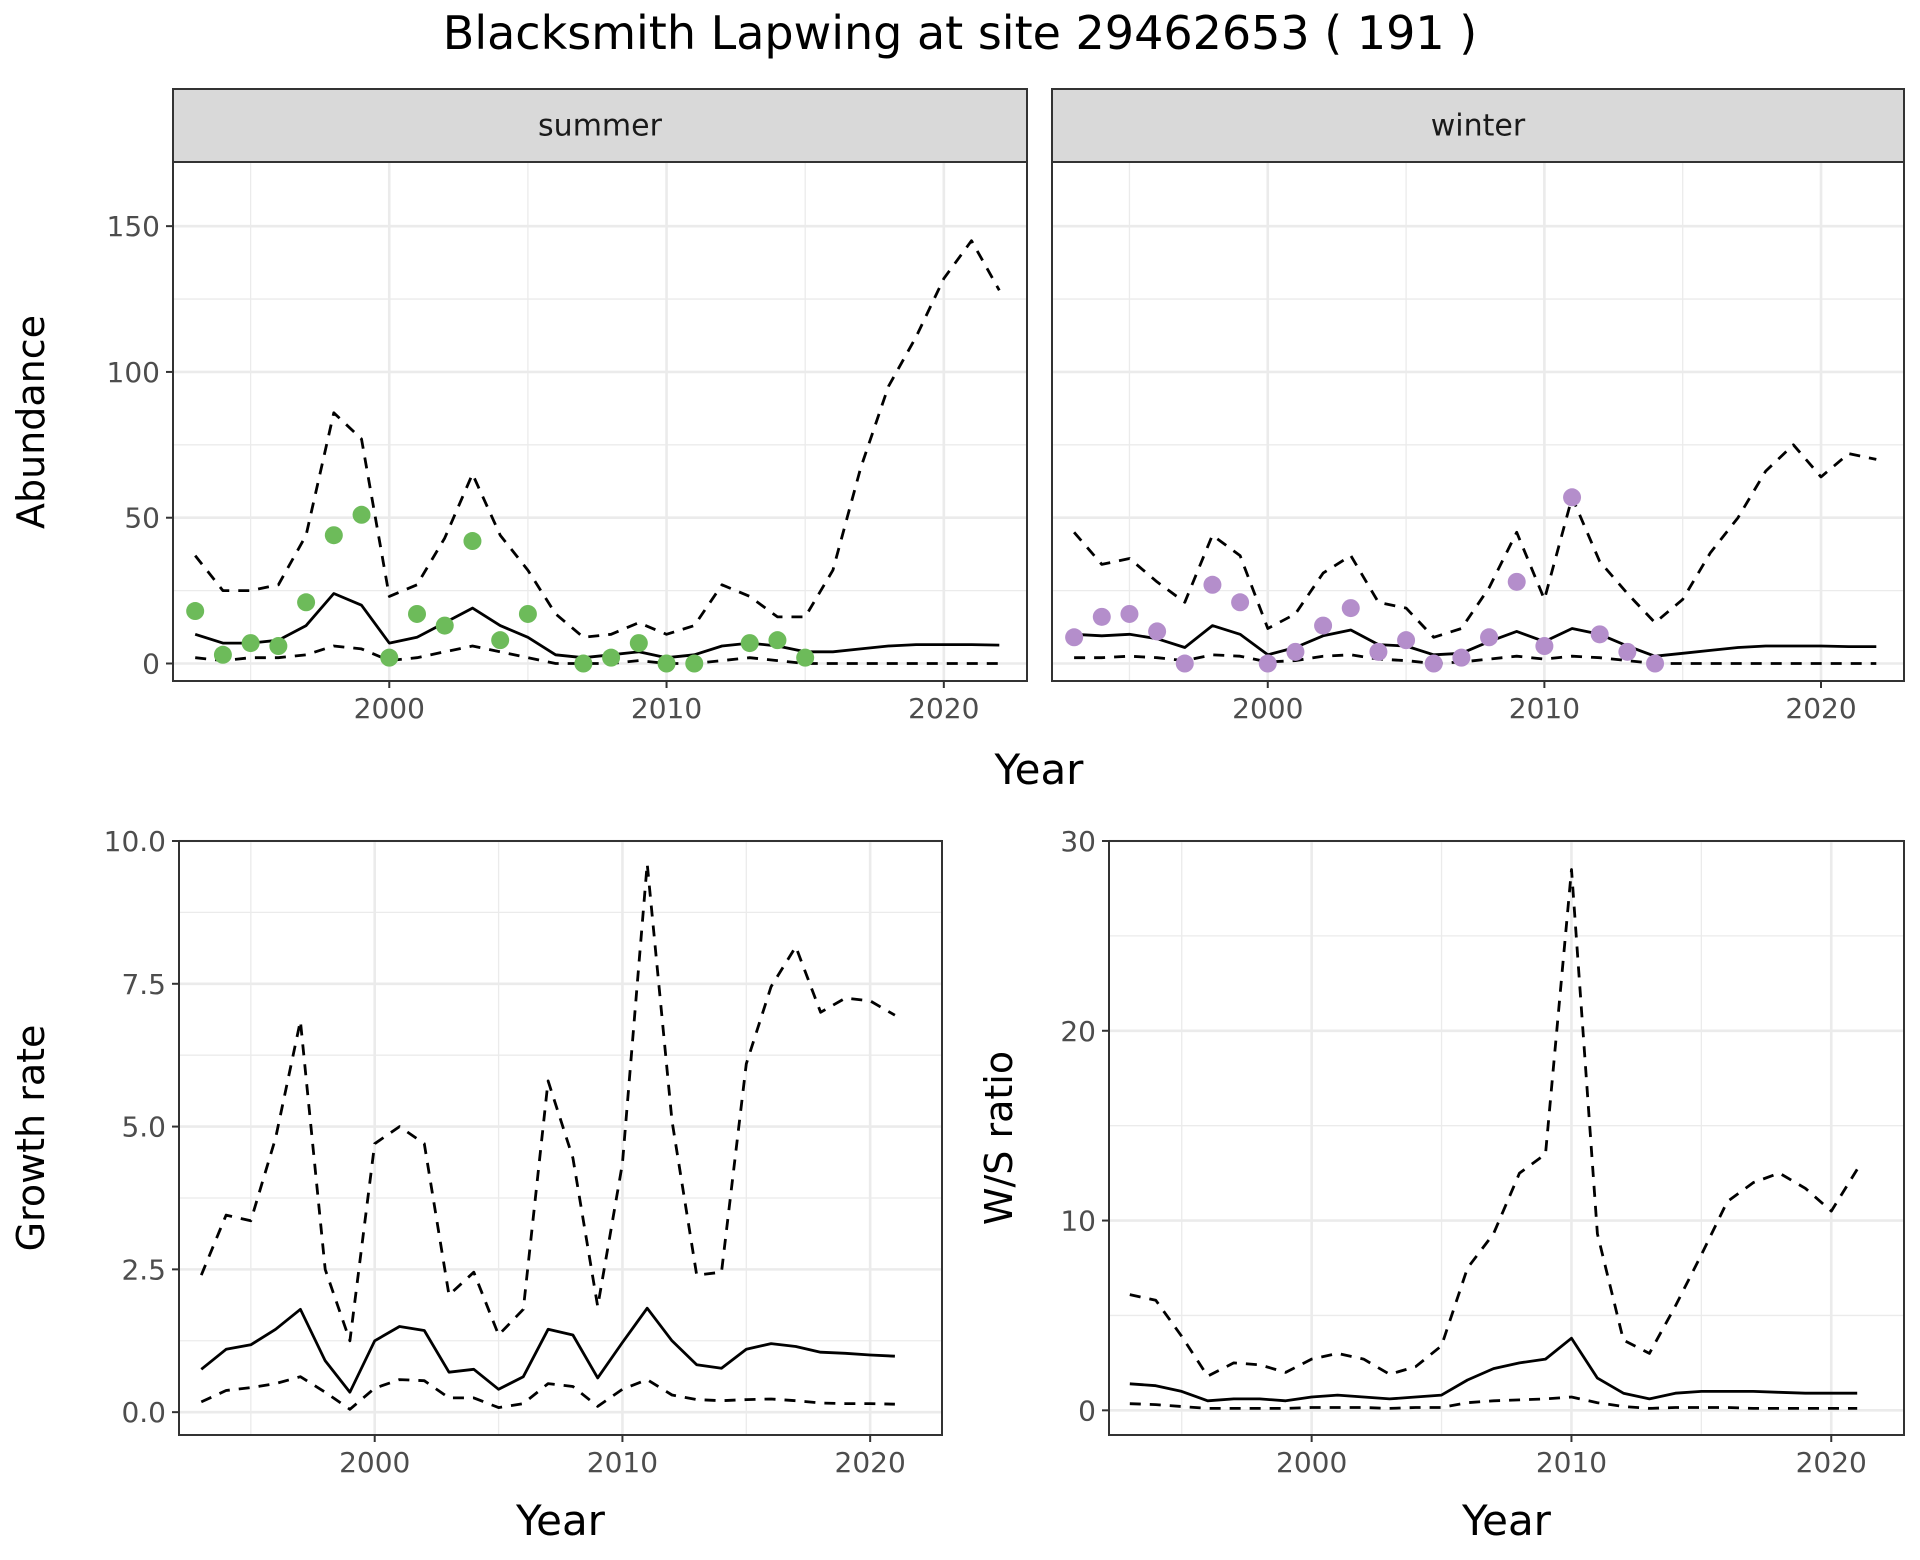 The image size is (1920, 1560). I want to click on facet-label: winter, so click(1478, 126).